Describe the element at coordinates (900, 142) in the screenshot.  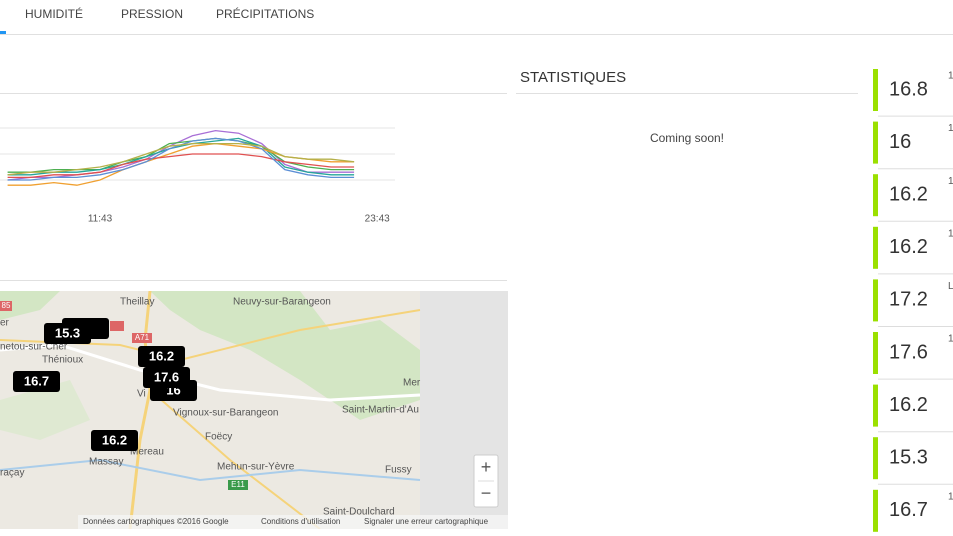
I see `station-value: 16` at that location.